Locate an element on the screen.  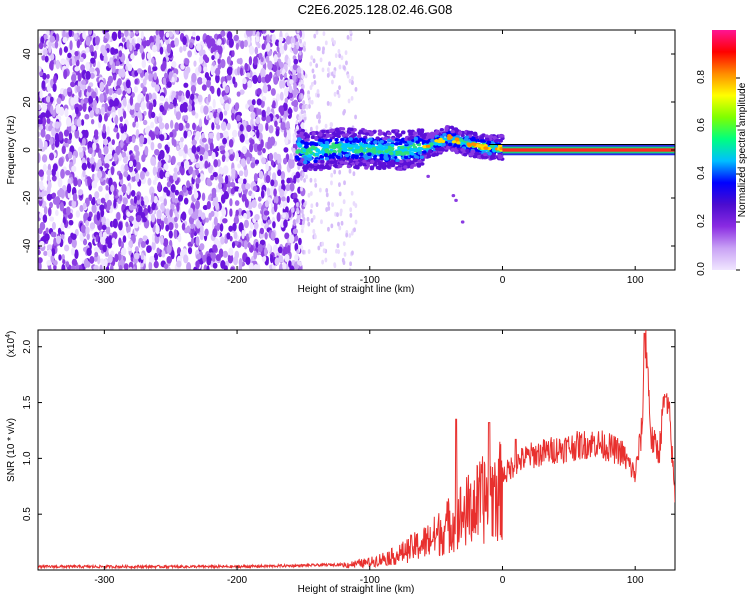
colorbar-tick-label: 0.0 is located at coordinates (701, 269).